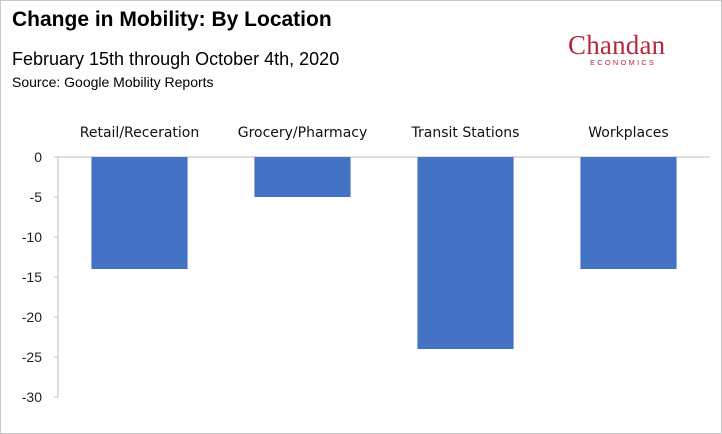  I want to click on category-label: Workplaces, so click(628, 133).